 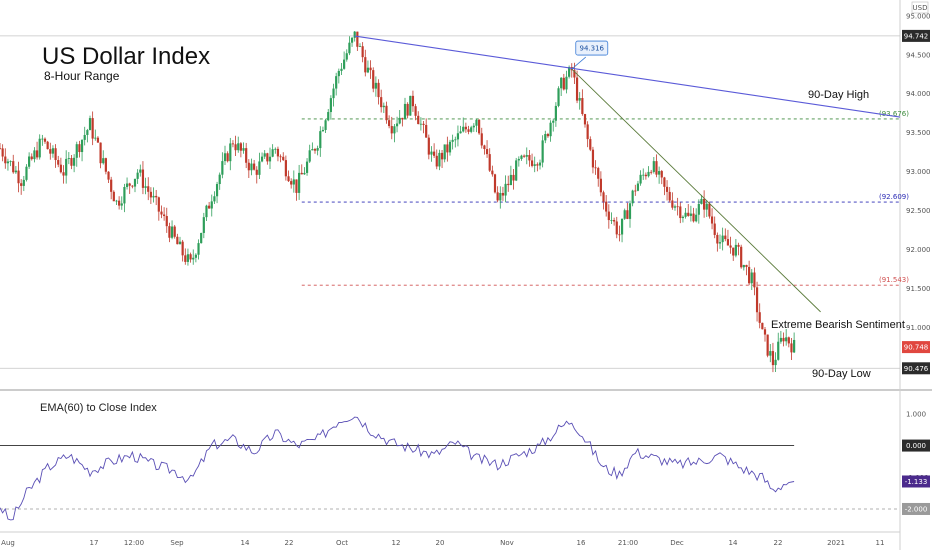 What do you see at coordinates (918, 250) in the screenshot?
I see `price-tick-label: 92.000` at bounding box center [918, 250].